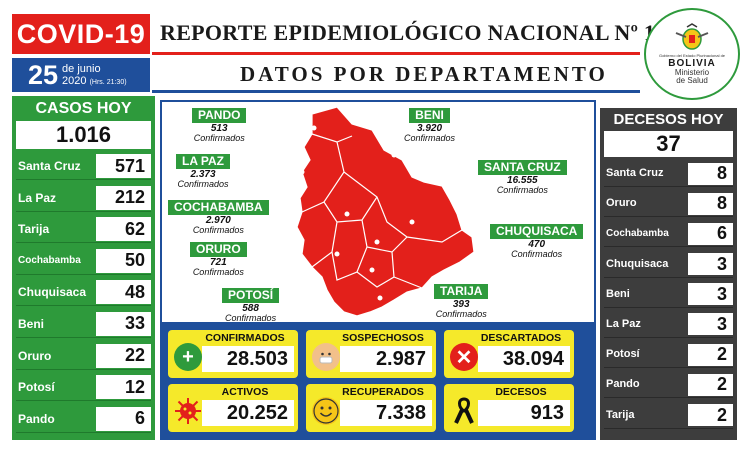 This screenshot has height=449, width=750. What do you see at coordinates (461, 304) in the screenshot?
I see `map-dept-value: 393` at bounding box center [461, 304].